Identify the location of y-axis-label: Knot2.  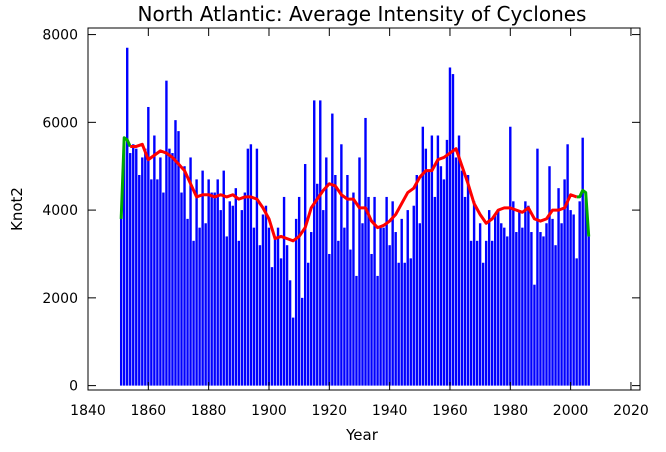
(17, 209).